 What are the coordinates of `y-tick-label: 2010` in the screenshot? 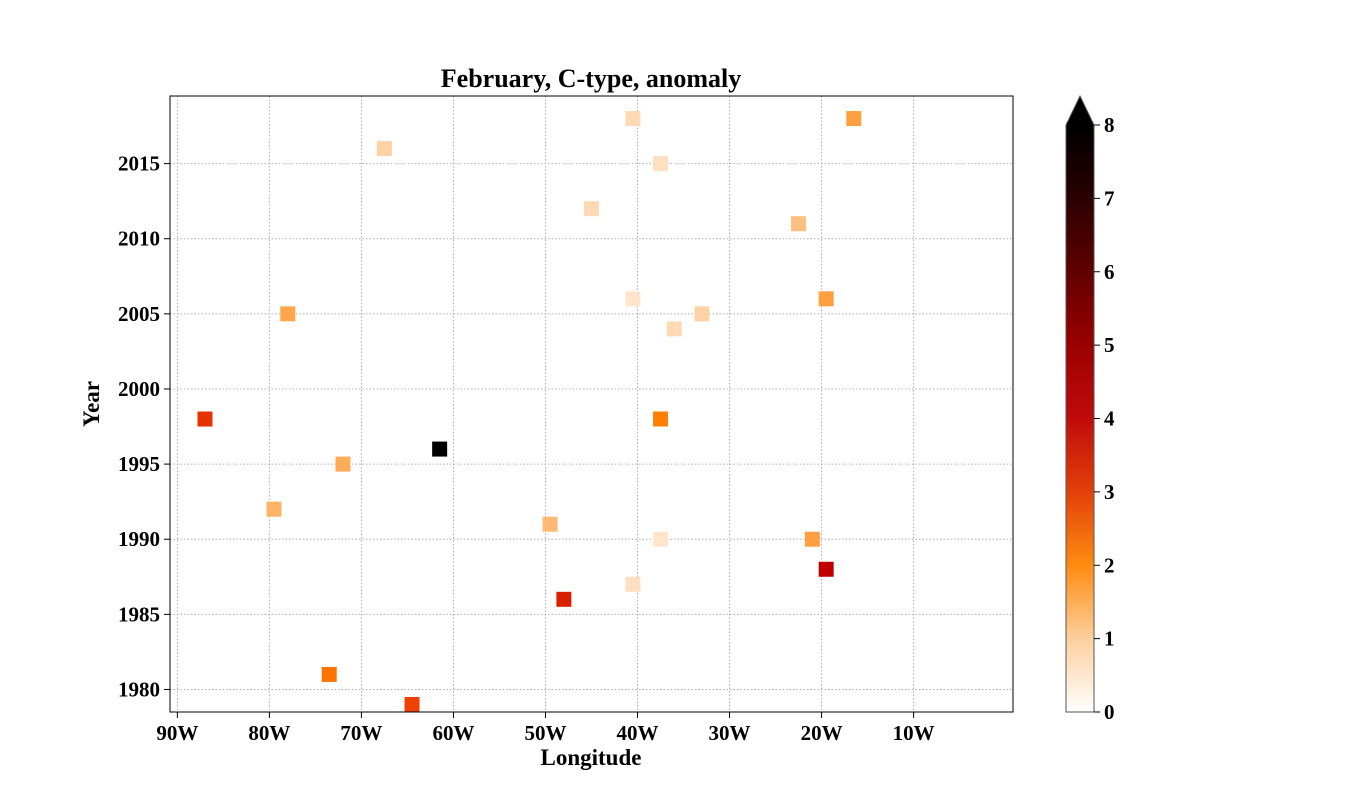 It's located at (139, 239).